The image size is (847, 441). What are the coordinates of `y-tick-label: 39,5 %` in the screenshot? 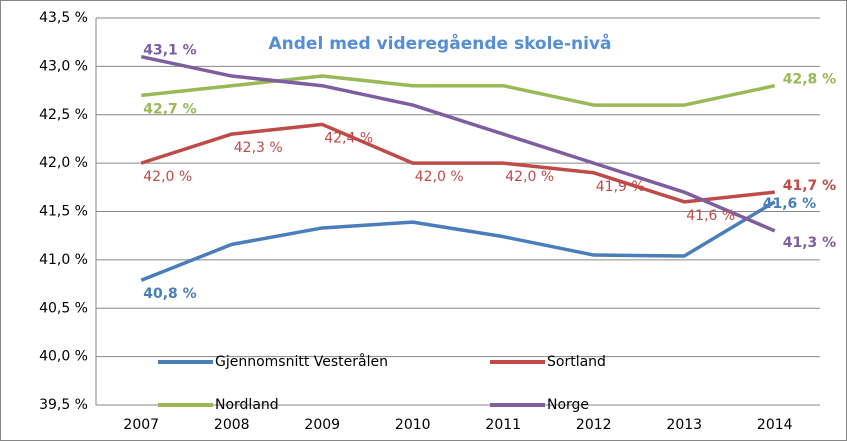 It's located at (63, 405).